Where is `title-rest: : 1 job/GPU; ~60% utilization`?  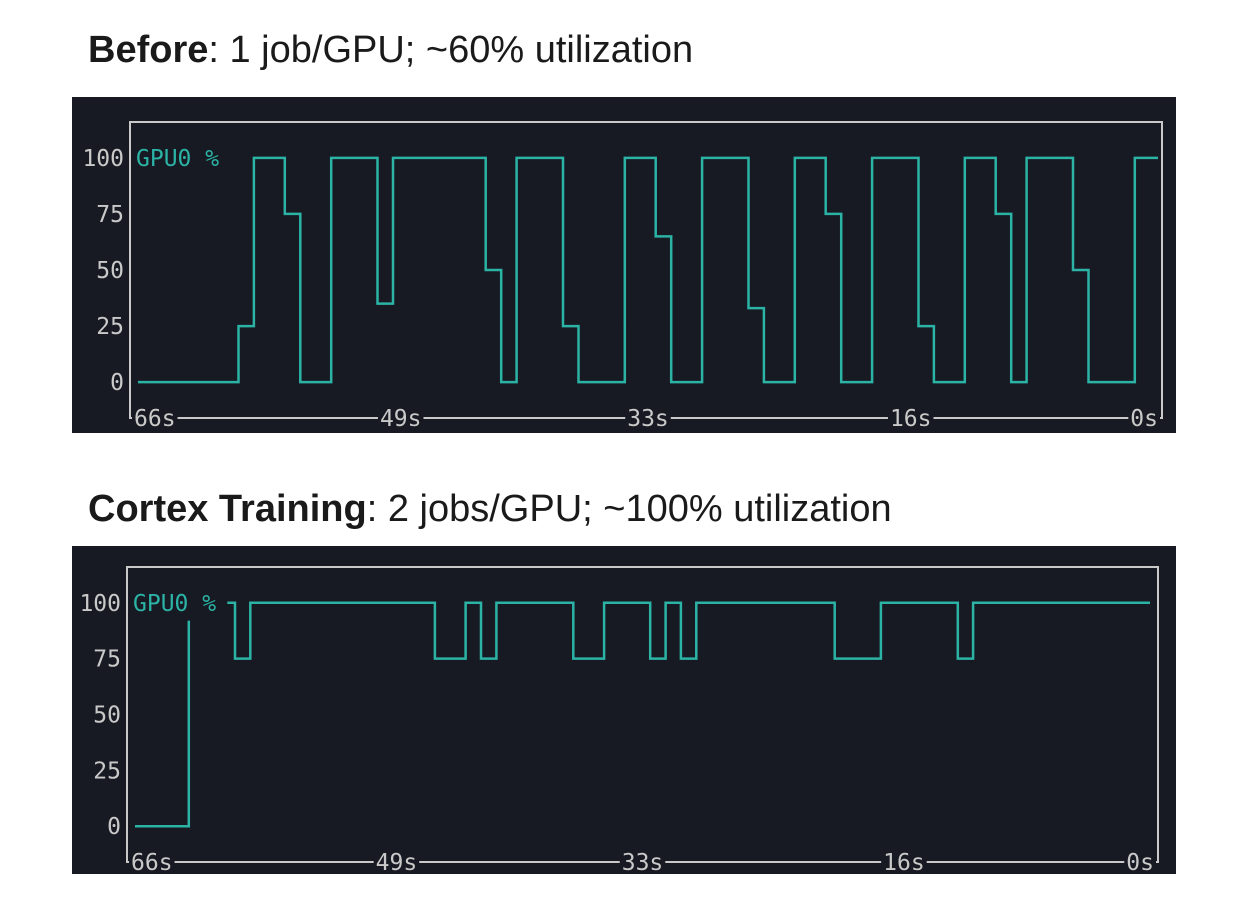
title-rest: : 1 job/GPU; ~60% utilization is located at coordinates (450, 50).